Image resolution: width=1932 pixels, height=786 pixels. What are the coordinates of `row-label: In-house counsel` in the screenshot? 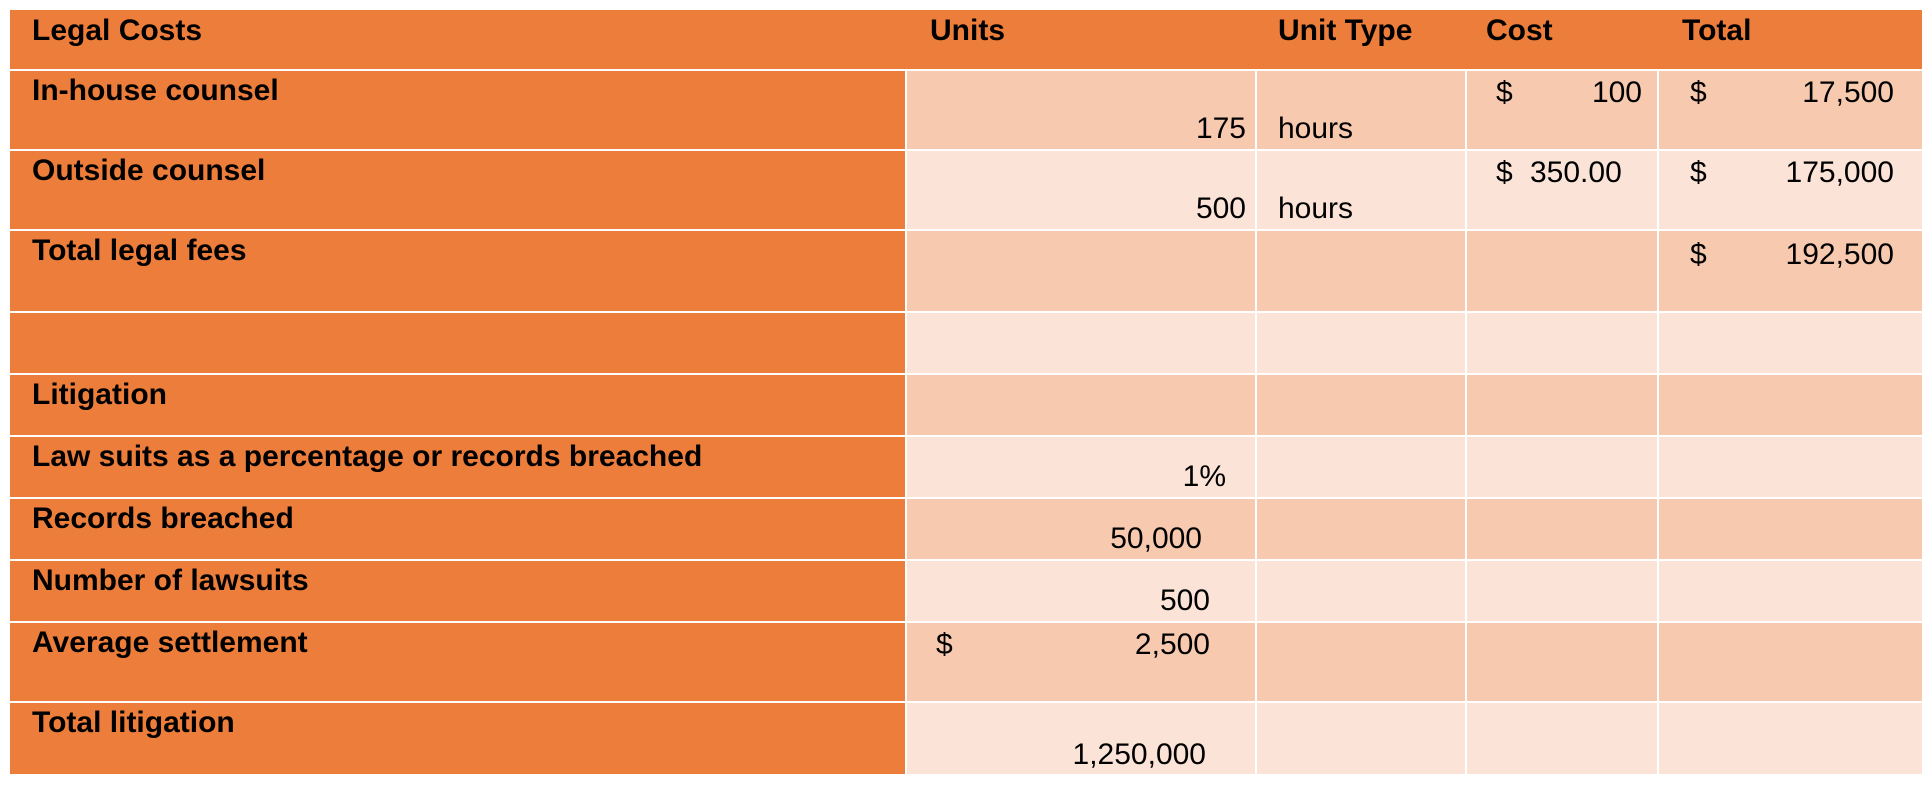 It's located at (458, 110).